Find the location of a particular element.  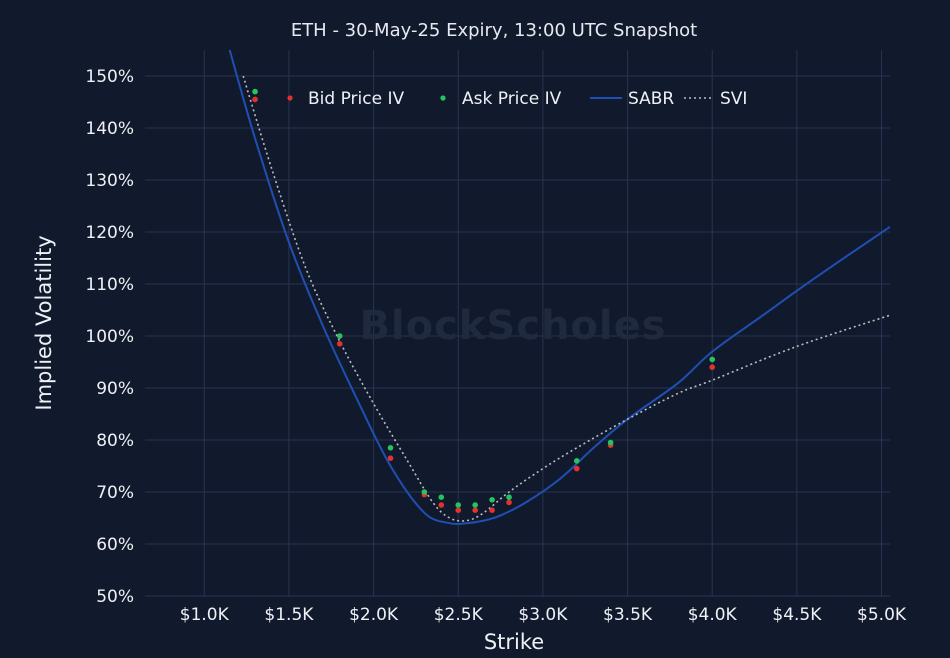

legend-label-ask: Ask Price IV is located at coordinates (512, 99).